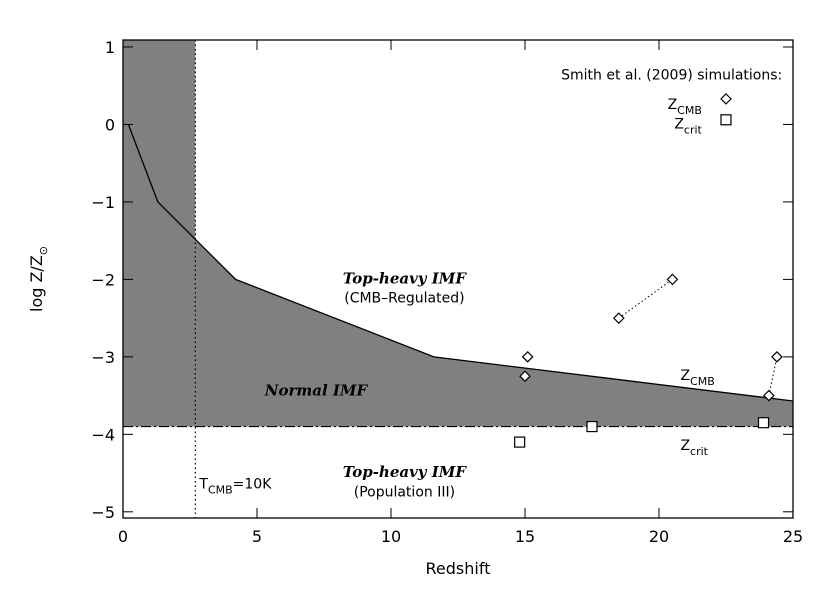 This screenshot has width=830, height=597. I want to click on annotation: (Population III), so click(404, 492).